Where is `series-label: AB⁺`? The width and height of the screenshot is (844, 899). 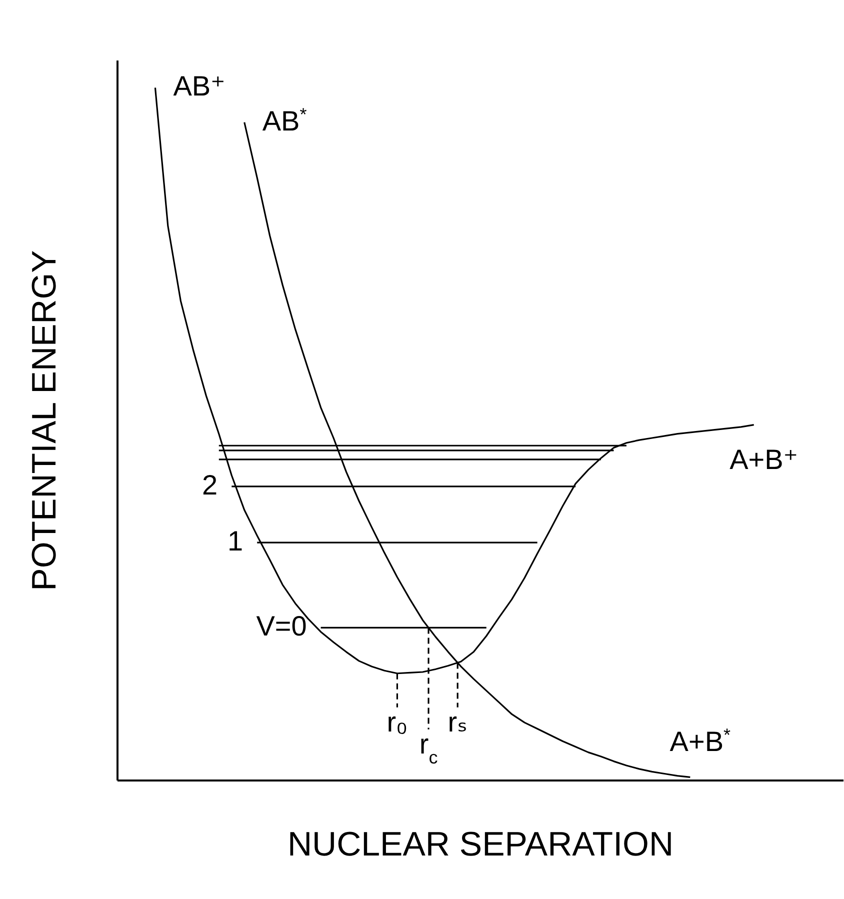
series-label: AB⁺ is located at coordinates (199, 86).